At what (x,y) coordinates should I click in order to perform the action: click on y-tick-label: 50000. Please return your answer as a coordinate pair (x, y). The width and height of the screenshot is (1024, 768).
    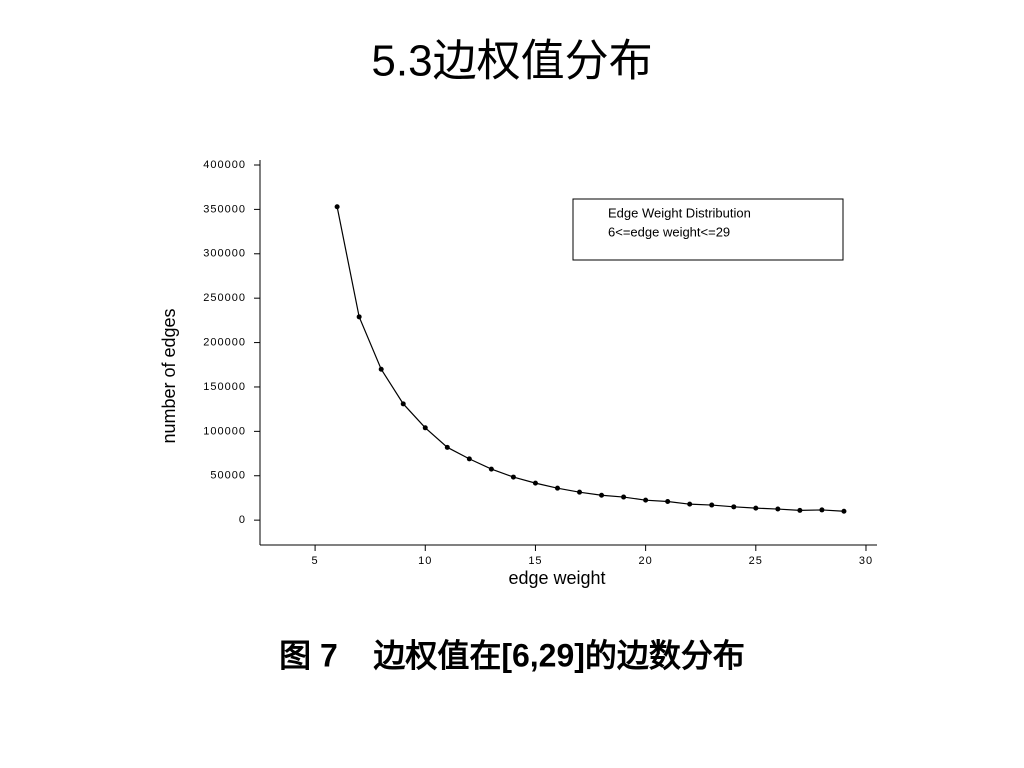
    Looking at the image, I should click on (228, 476).